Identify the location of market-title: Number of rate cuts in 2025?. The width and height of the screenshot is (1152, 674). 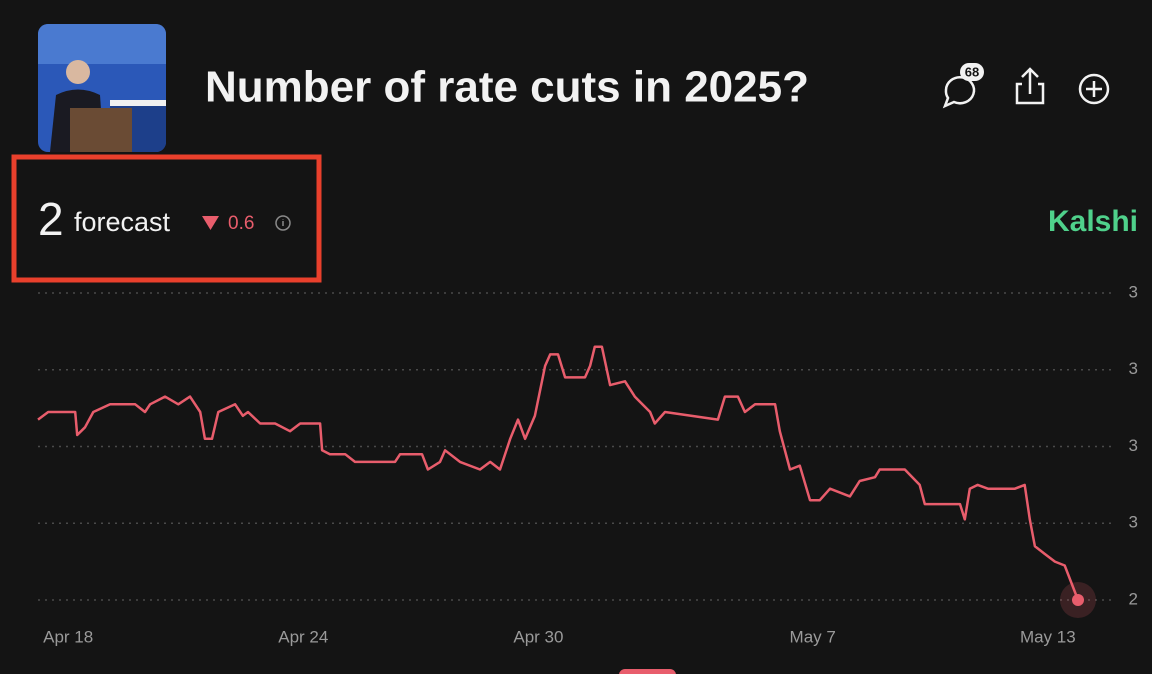
(507, 87).